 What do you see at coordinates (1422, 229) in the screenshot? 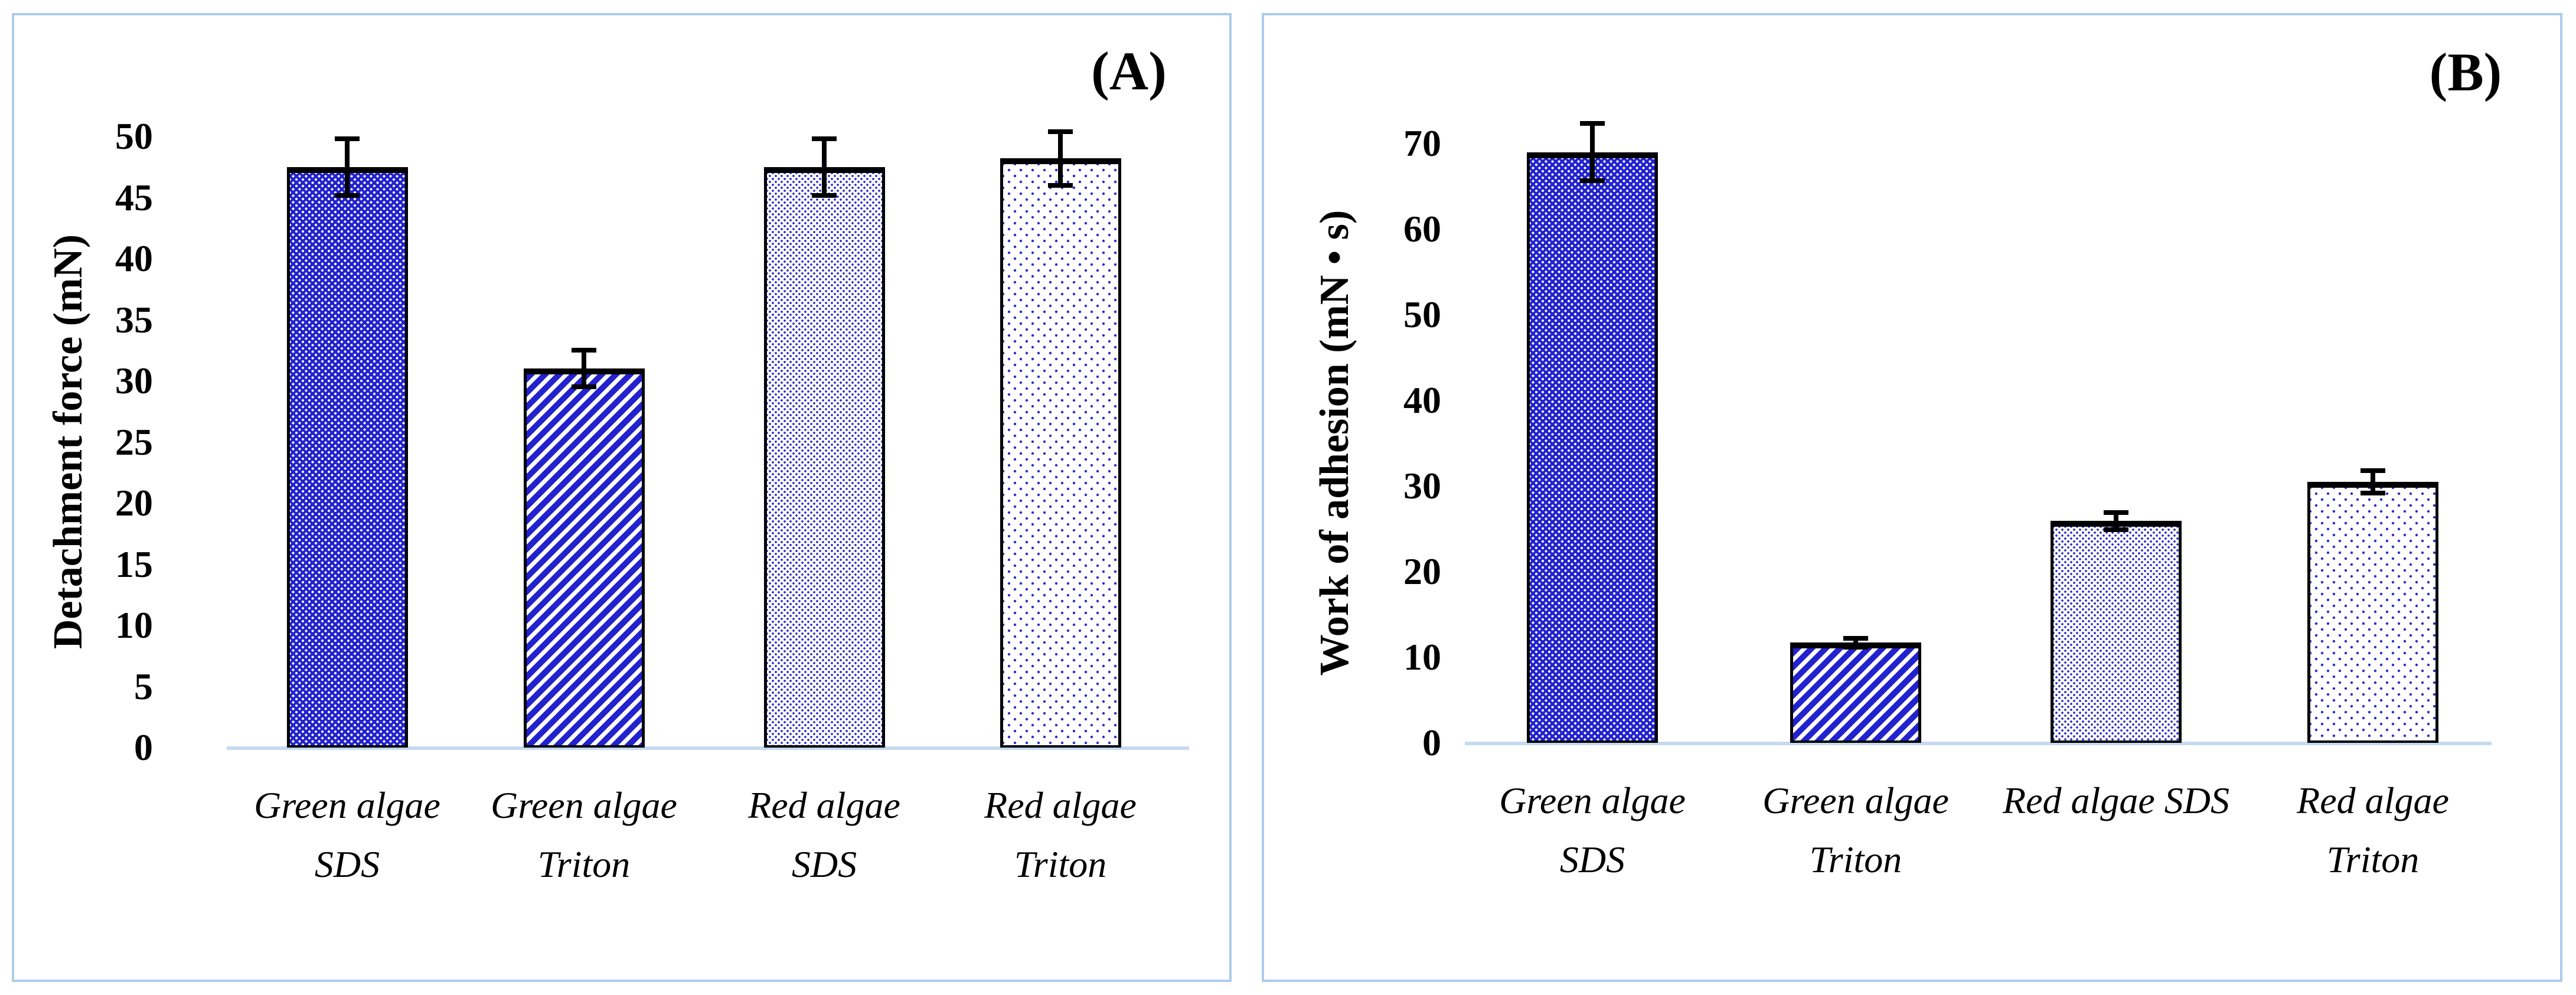
I see `y-tick-label: 60` at bounding box center [1422, 229].